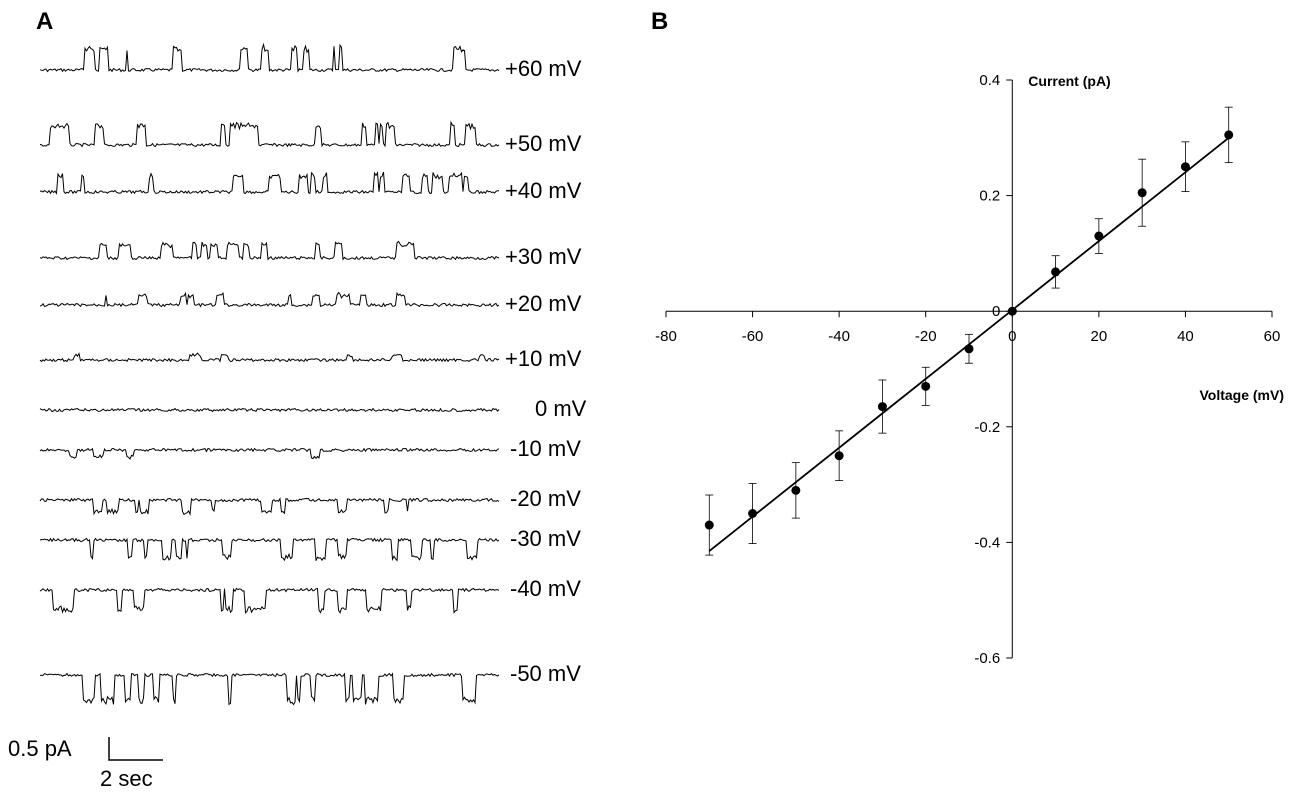  What do you see at coordinates (545, 673) in the screenshot?
I see `trace-voltage-label: -50 mV` at bounding box center [545, 673].